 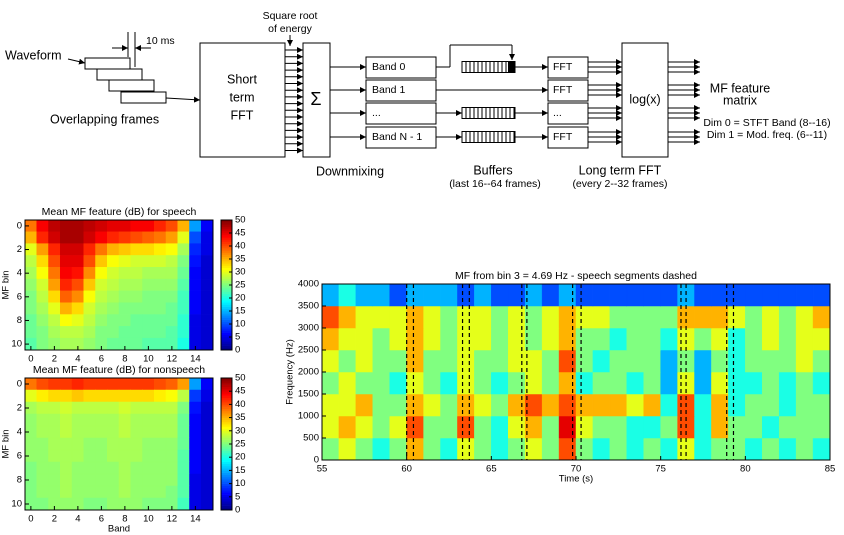 What do you see at coordinates (406, 469) in the screenshot?
I see `x-tick-label: 60` at bounding box center [406, 469].